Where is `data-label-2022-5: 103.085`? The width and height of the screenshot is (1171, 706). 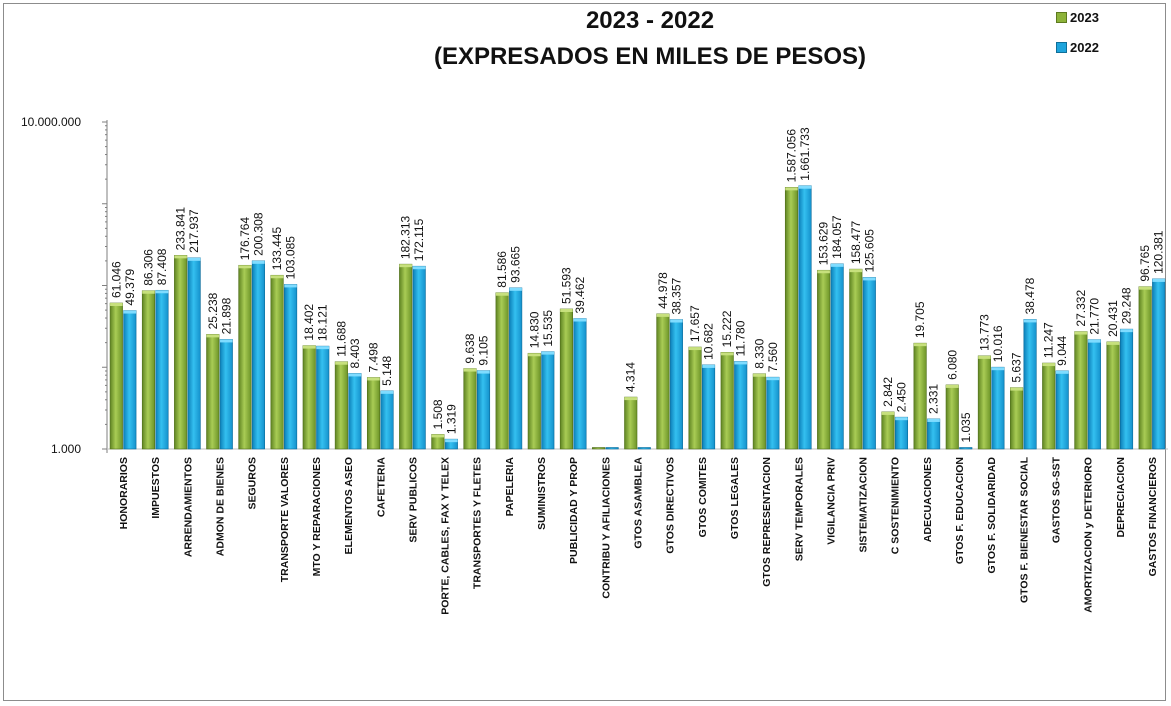
data-label-2022-5: 103.085 is located at coordinates (291, 258).